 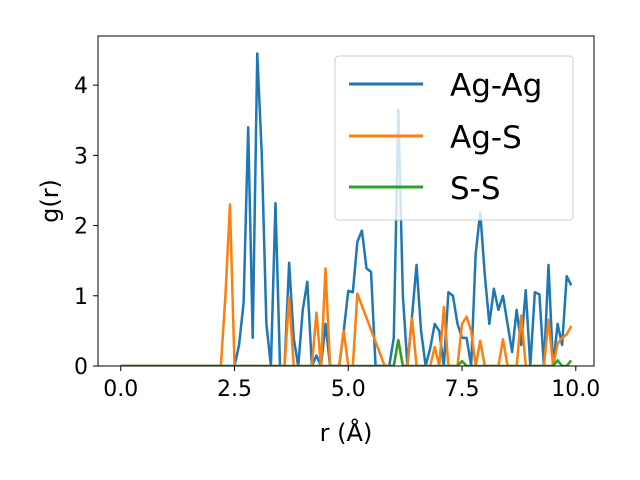 I want to click on y-tick-label: 1, so click(x=81, y=297).